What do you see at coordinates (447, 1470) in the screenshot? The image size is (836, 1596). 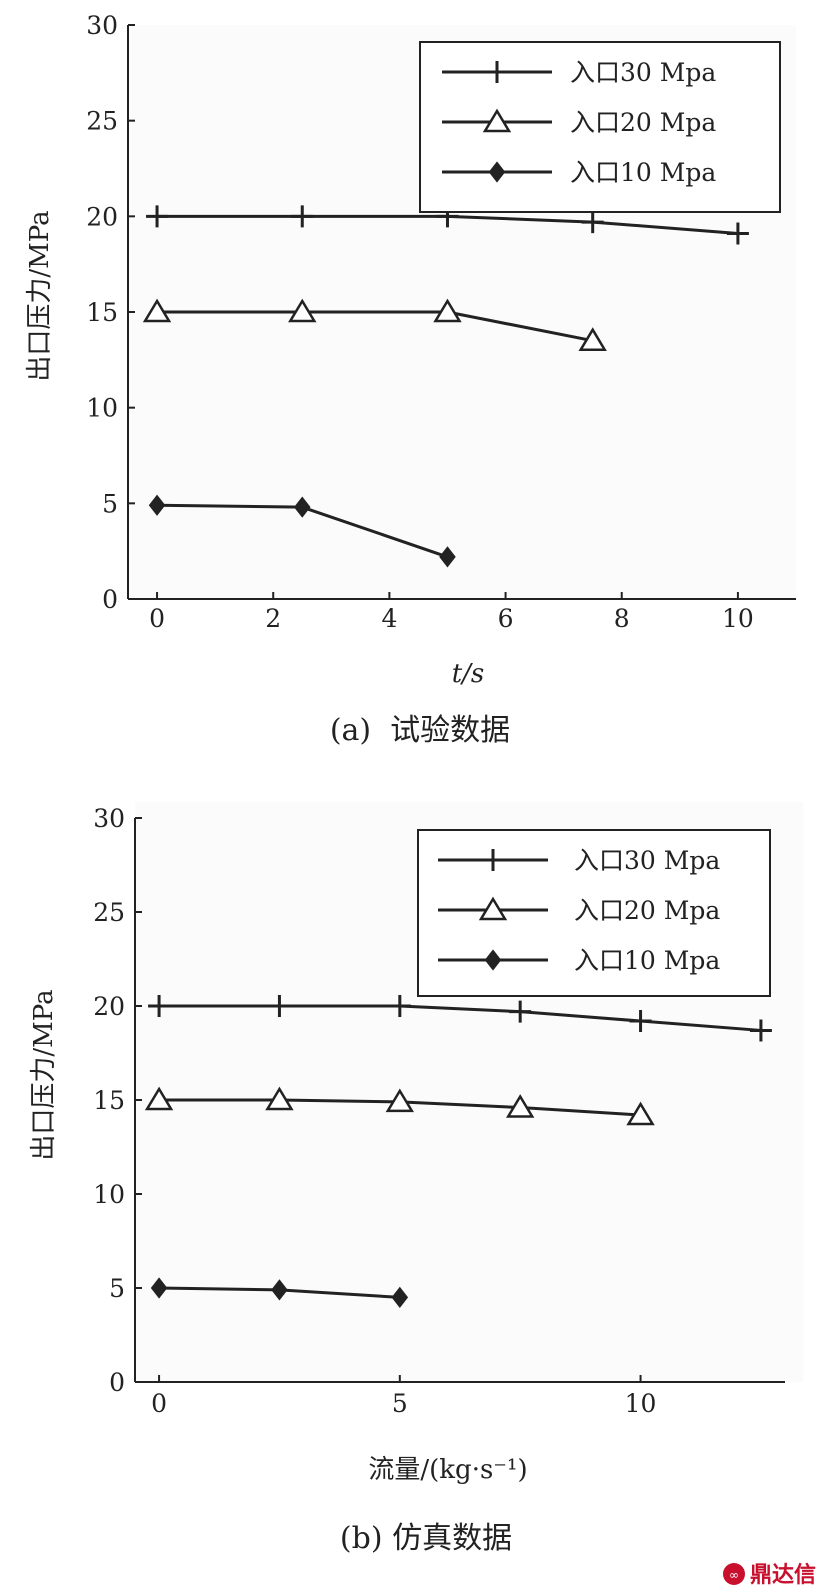 I see `x-axis-label: 流量/(kg·s⁻¹)` at bounding box center [447, 1470].